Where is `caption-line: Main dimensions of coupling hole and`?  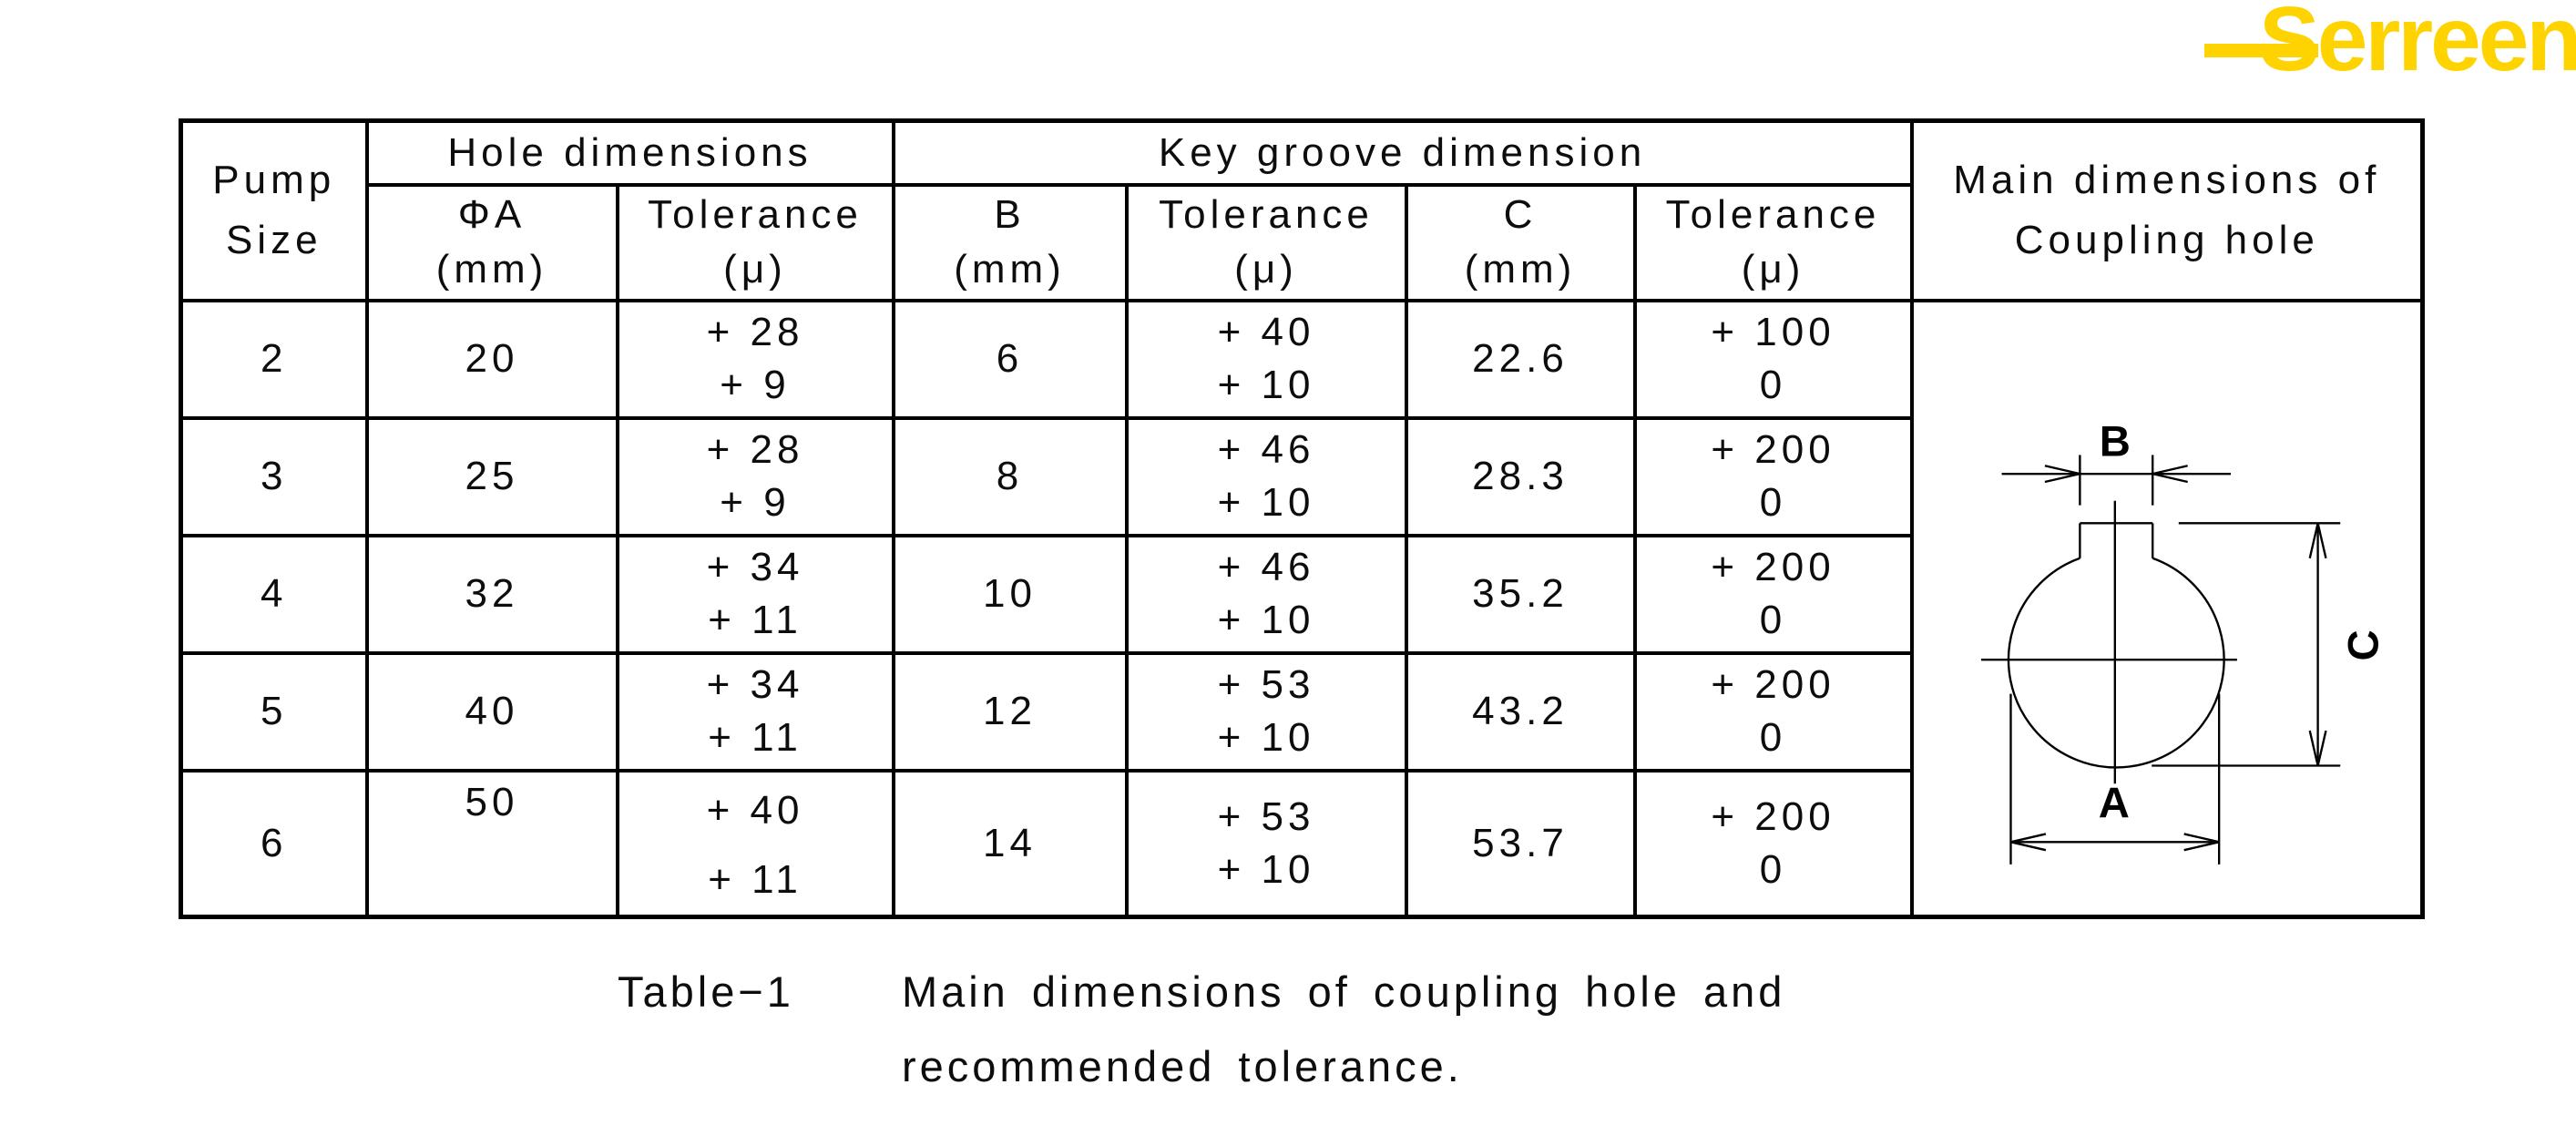 caption-line: Main dimensions of coupling hole and is located at coordinates (1343, 991).